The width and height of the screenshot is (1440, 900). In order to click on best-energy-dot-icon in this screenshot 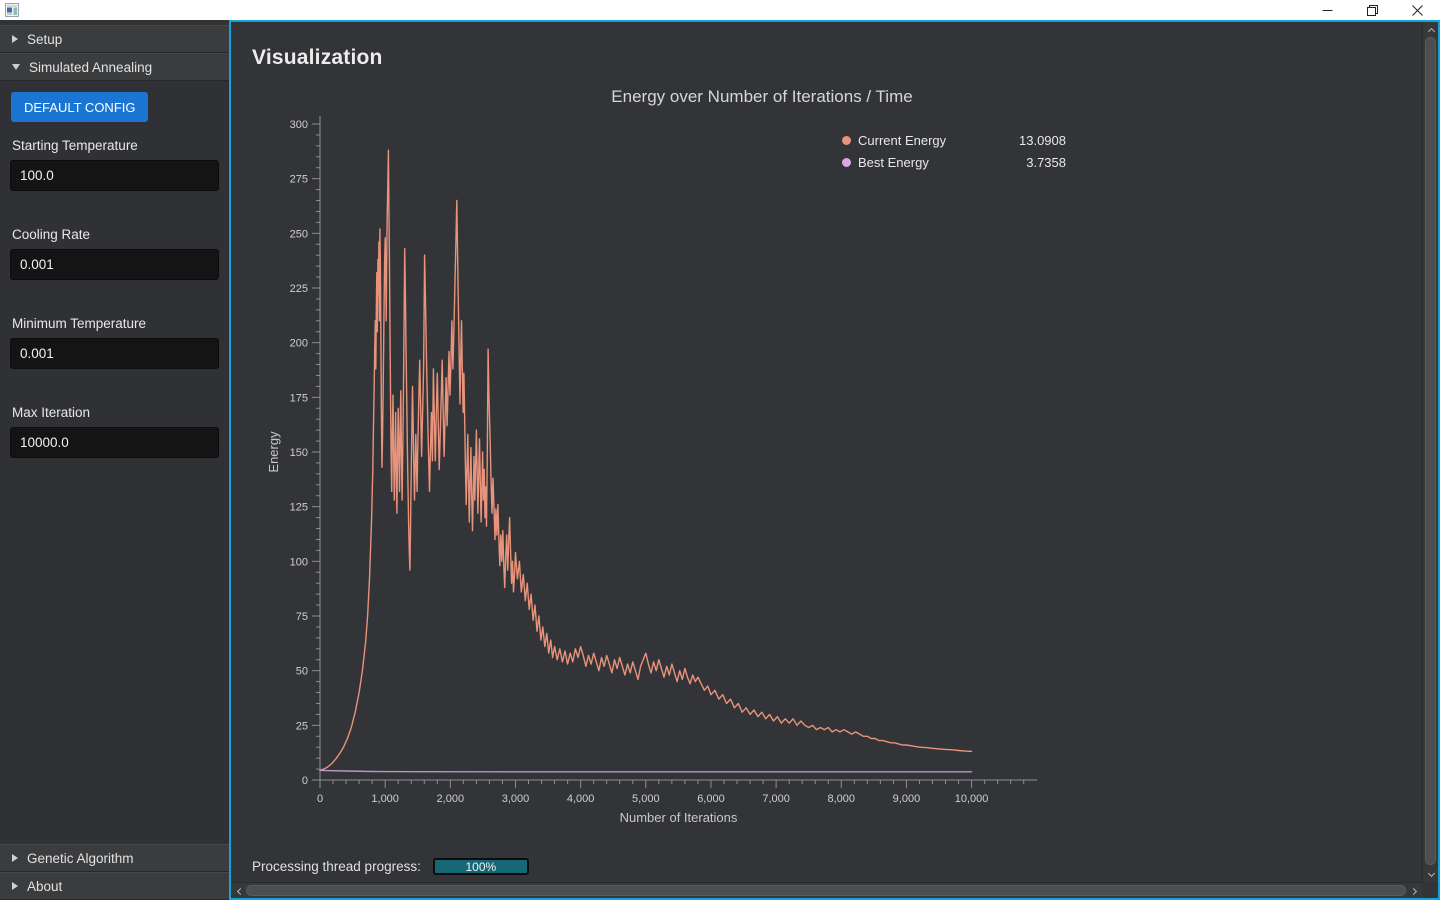, I will do `click(846, 162)`.